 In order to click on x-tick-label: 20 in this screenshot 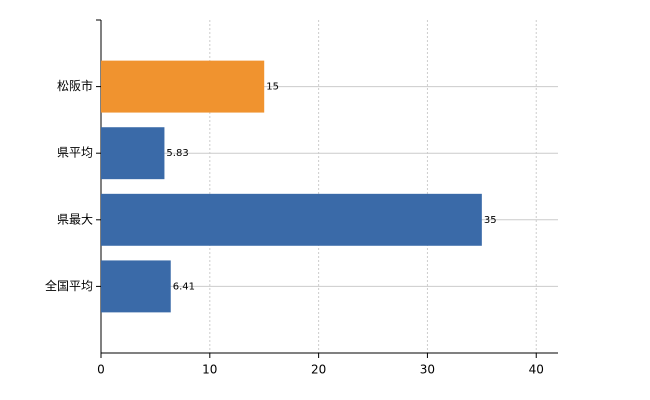, I will do `click(318, 370)`.